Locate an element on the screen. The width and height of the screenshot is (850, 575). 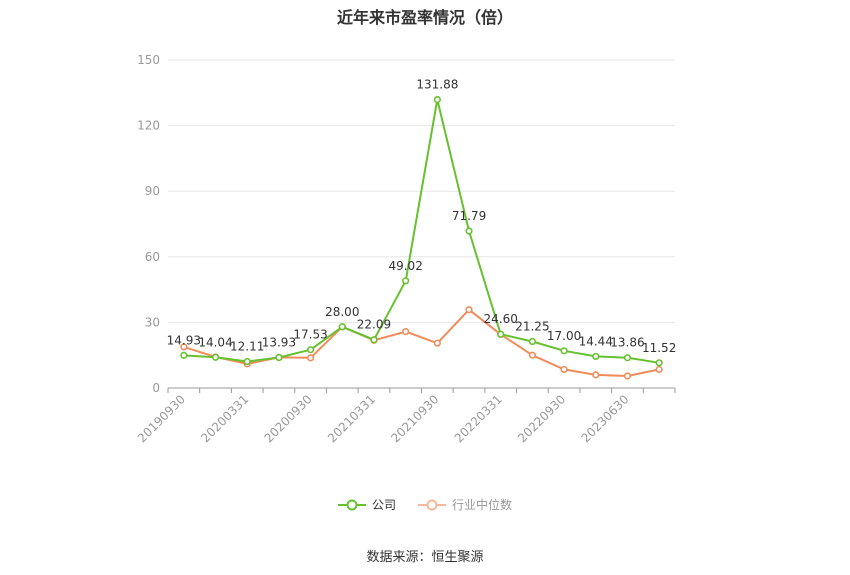
company-data-label: 21.25 is located at coordinates (532, 327).